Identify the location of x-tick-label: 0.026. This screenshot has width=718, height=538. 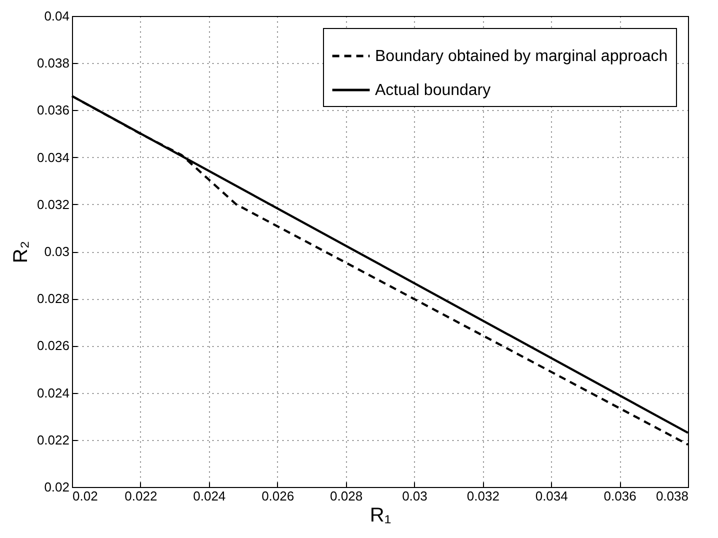
(278, 496).